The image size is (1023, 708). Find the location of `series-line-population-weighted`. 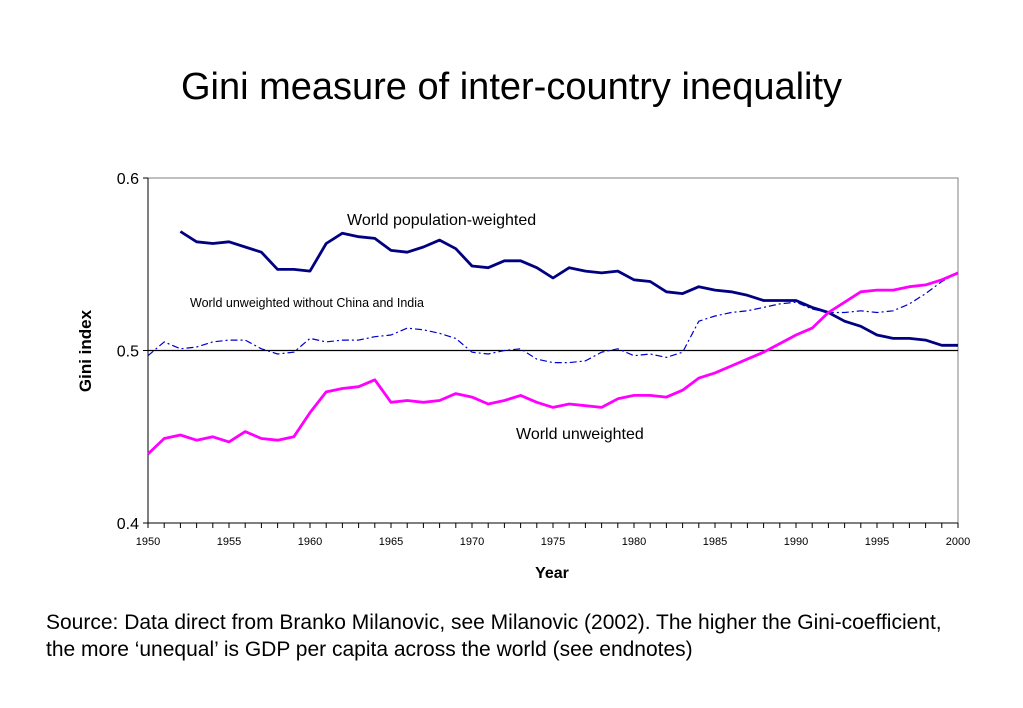

series-line-population-weighted is located at coordinates (568, 288).